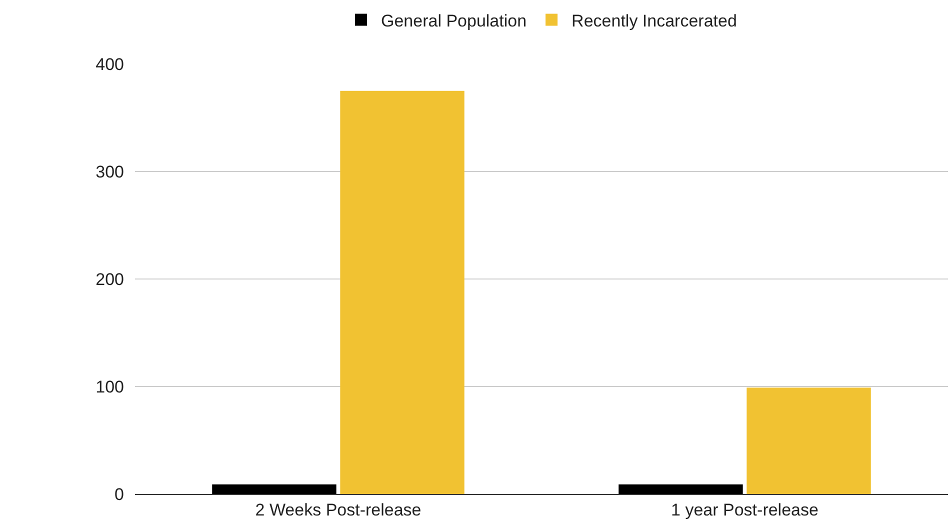  Describe the element at coordinates (110, 386) in the screenshot. I see `y-tick-label: 100` at that location.